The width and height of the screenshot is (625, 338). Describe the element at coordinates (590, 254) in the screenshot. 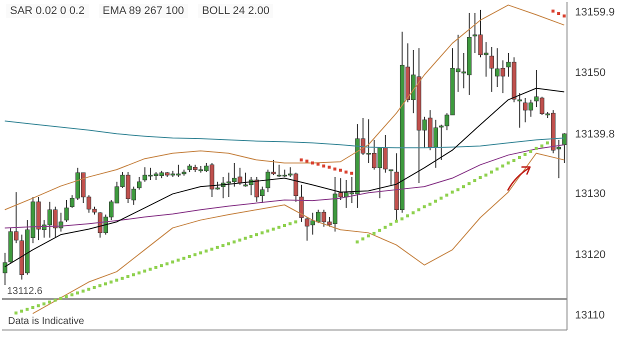

I see `y-tick-label: 13120` at that location.